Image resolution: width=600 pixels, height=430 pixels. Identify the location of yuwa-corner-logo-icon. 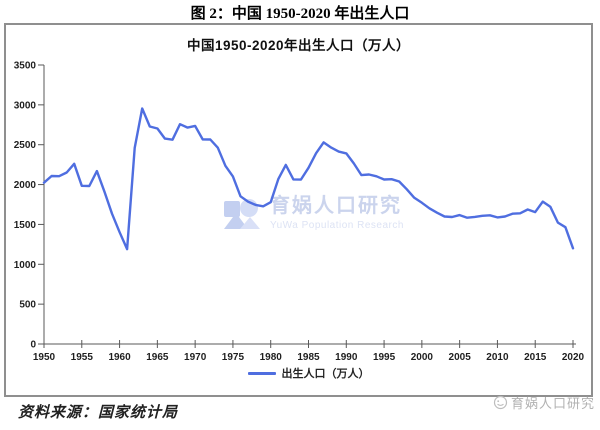
(500, 402).